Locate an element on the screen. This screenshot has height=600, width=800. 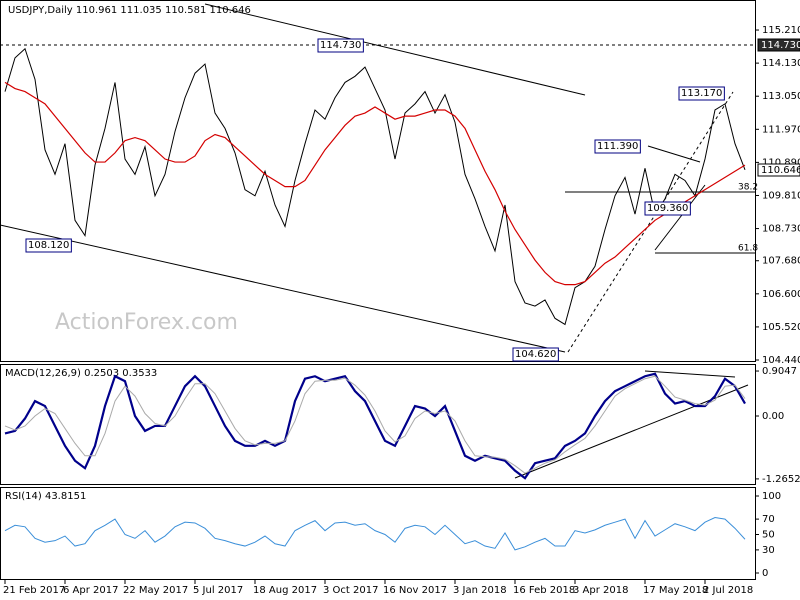
annotation: 111.390 is located at coordinates (617, 146).